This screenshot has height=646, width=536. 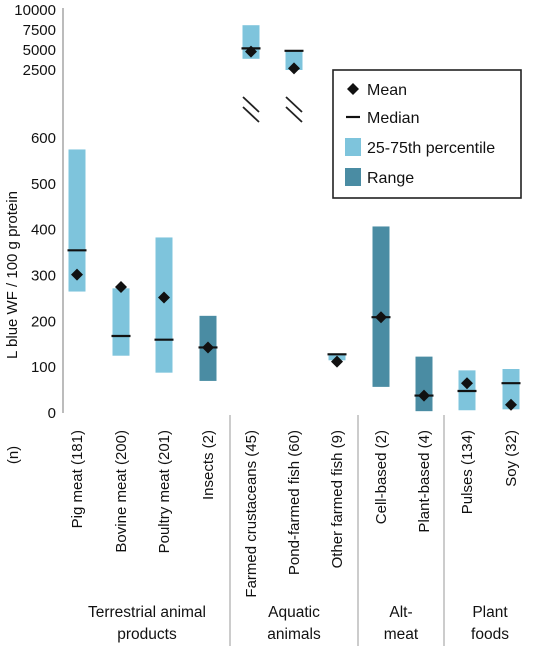 What do you see at coordinates (43, 321) in the screenshot?
I see `y-tick-label: 200` at bounding box center [43, 321].